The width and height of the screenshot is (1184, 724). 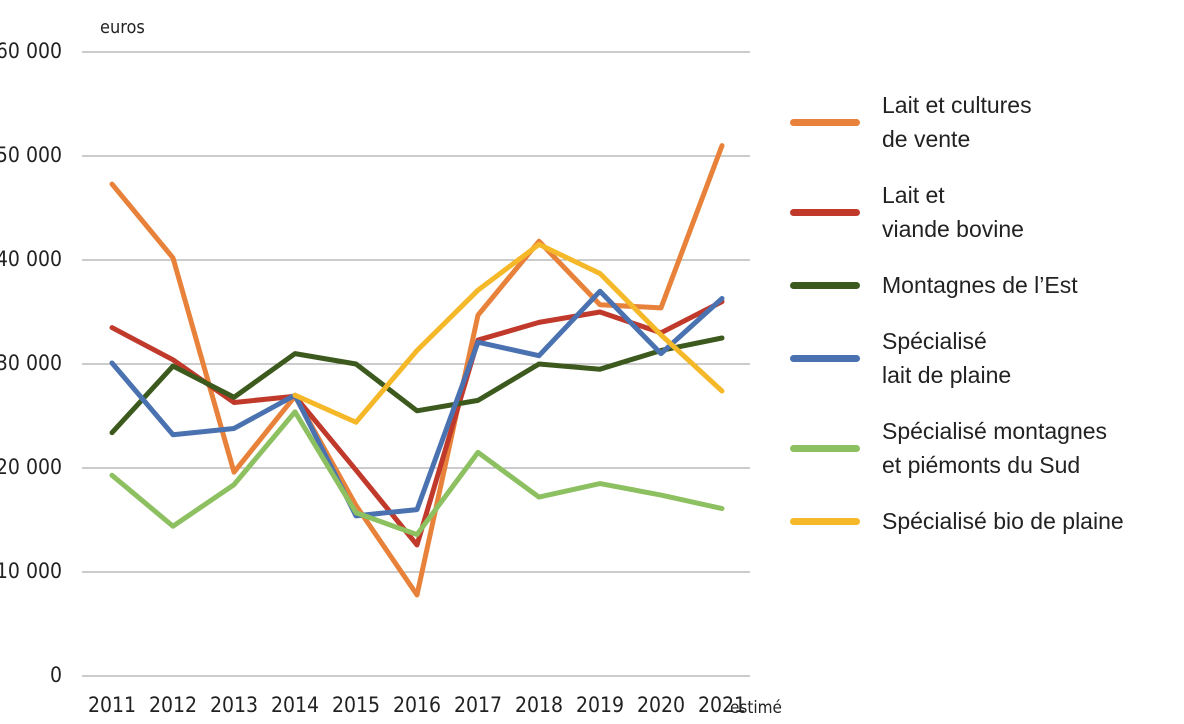 What do you see at coordinates (31, 155) in the screenshot?
I see `y-tick-label: 50 000` at bounding box center [31, 155].